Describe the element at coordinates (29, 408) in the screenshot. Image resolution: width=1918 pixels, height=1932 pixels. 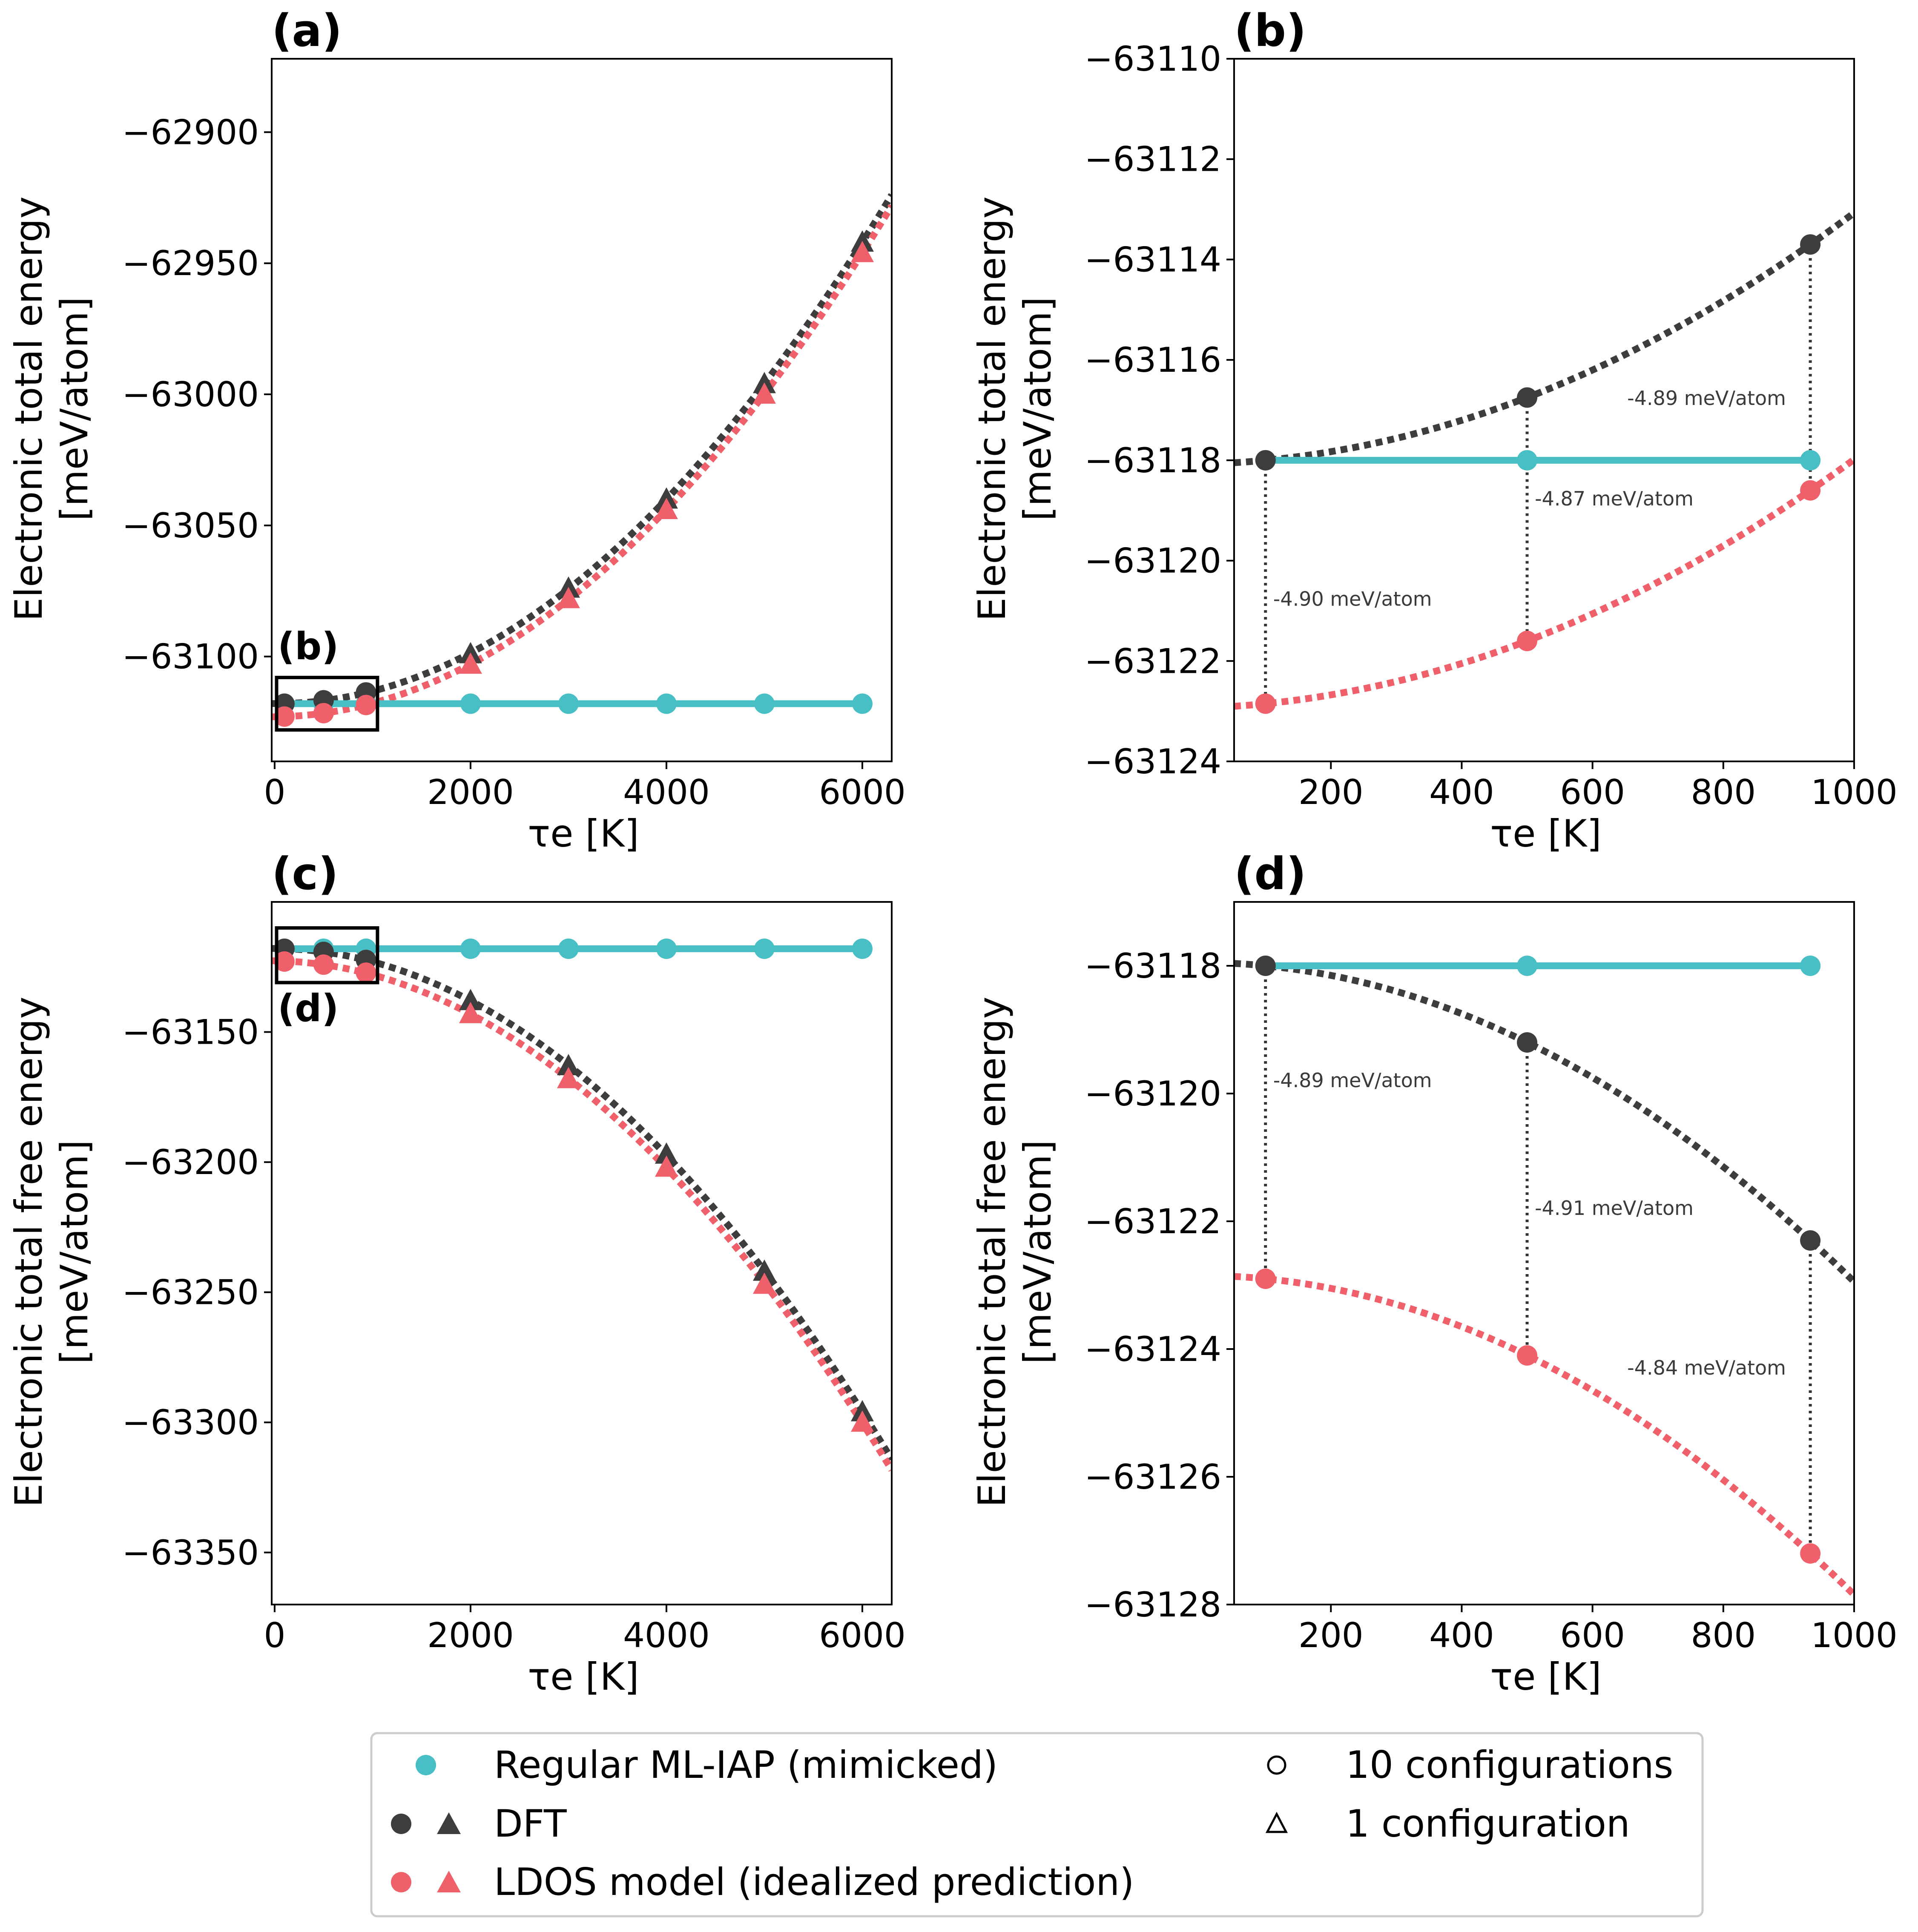
I see `panel-a-ylabel-line1: Electronic total energy` at that location.